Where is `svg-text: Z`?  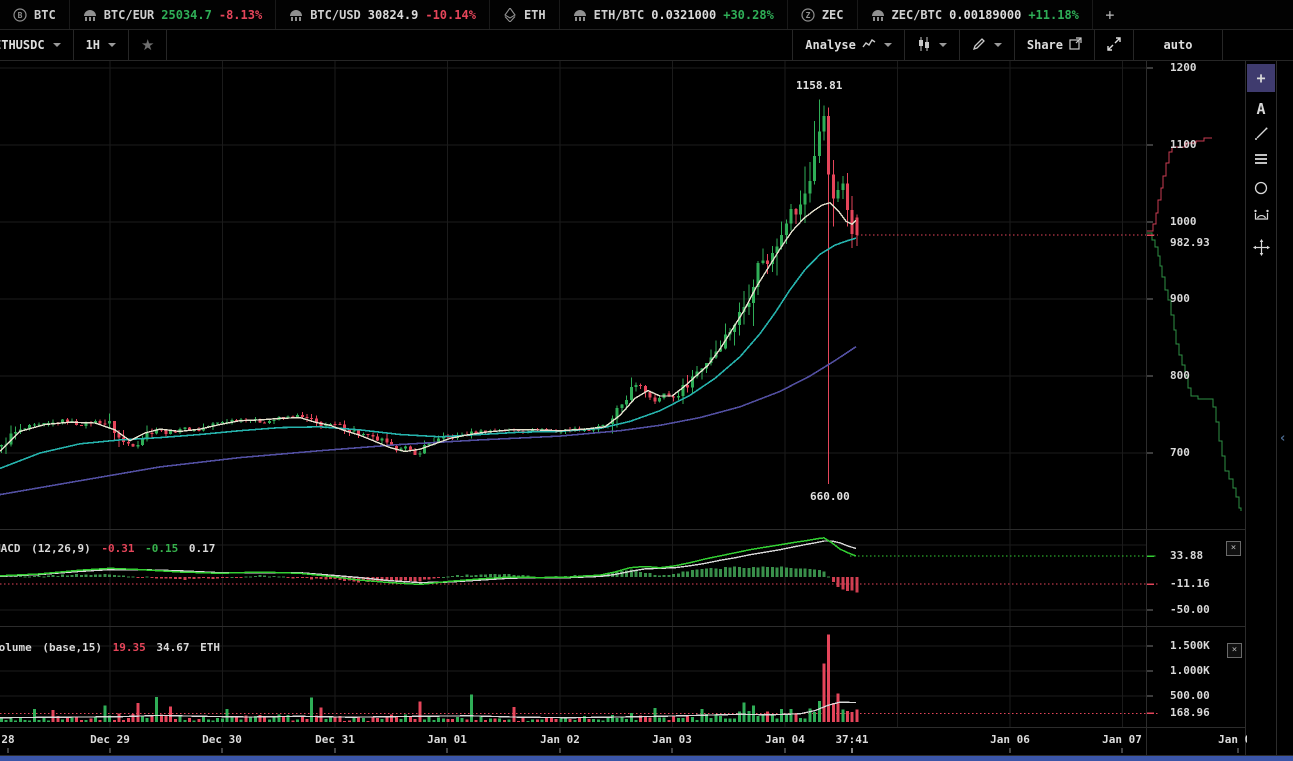 svg-text: Z is located at coordinates (807, 15).